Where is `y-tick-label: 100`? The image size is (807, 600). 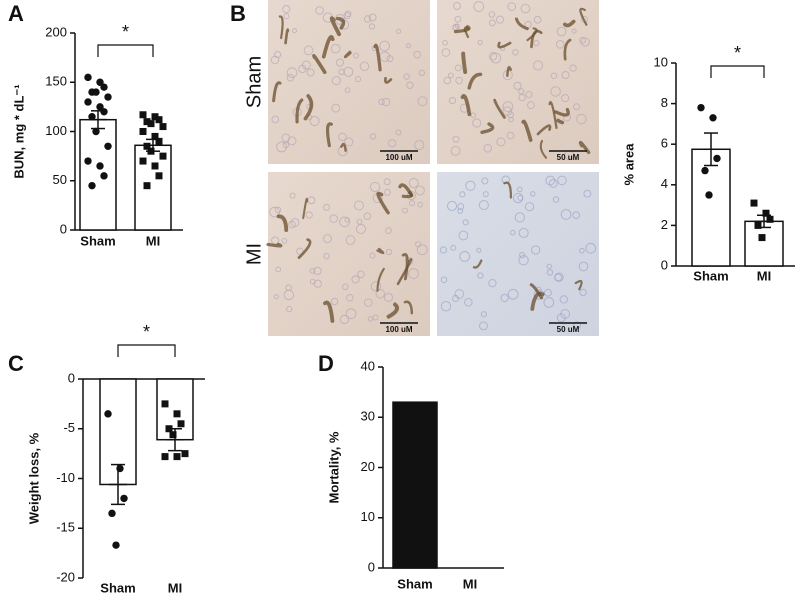 y-tick-label: 100 is located at coordinates (56, 130).